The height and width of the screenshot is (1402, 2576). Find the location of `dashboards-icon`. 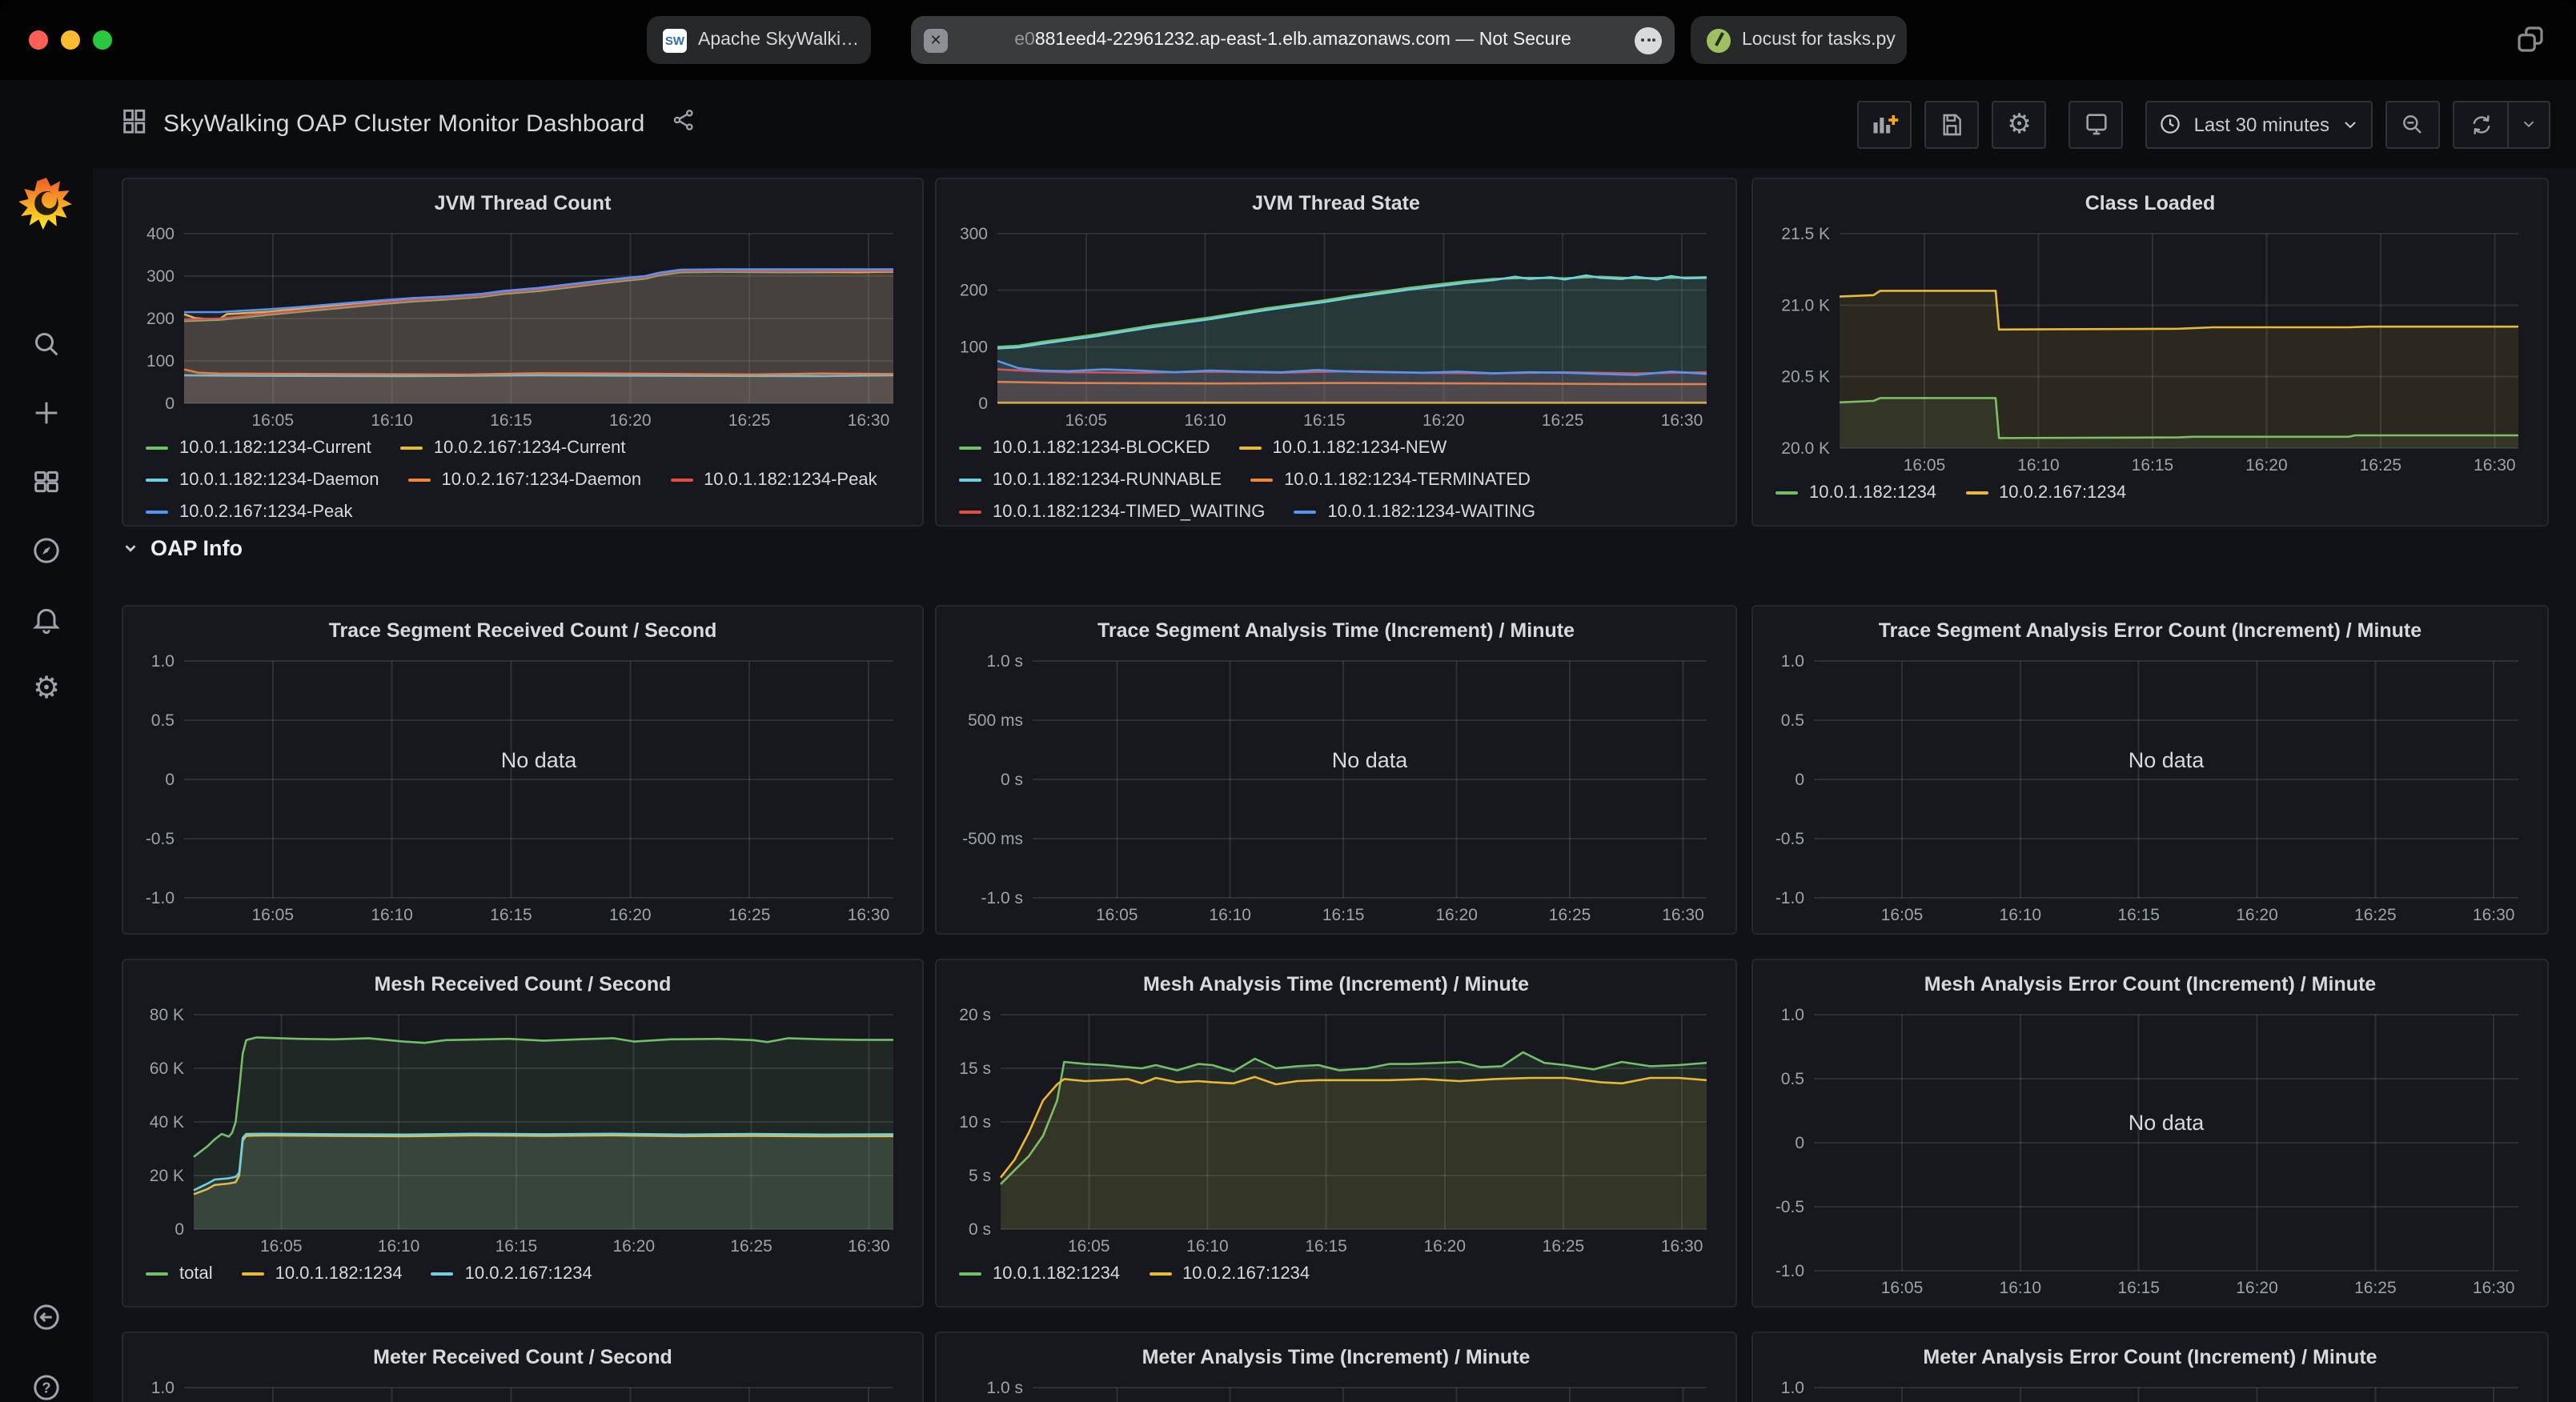

dashboards-icon is located at coordinates (47, 482).